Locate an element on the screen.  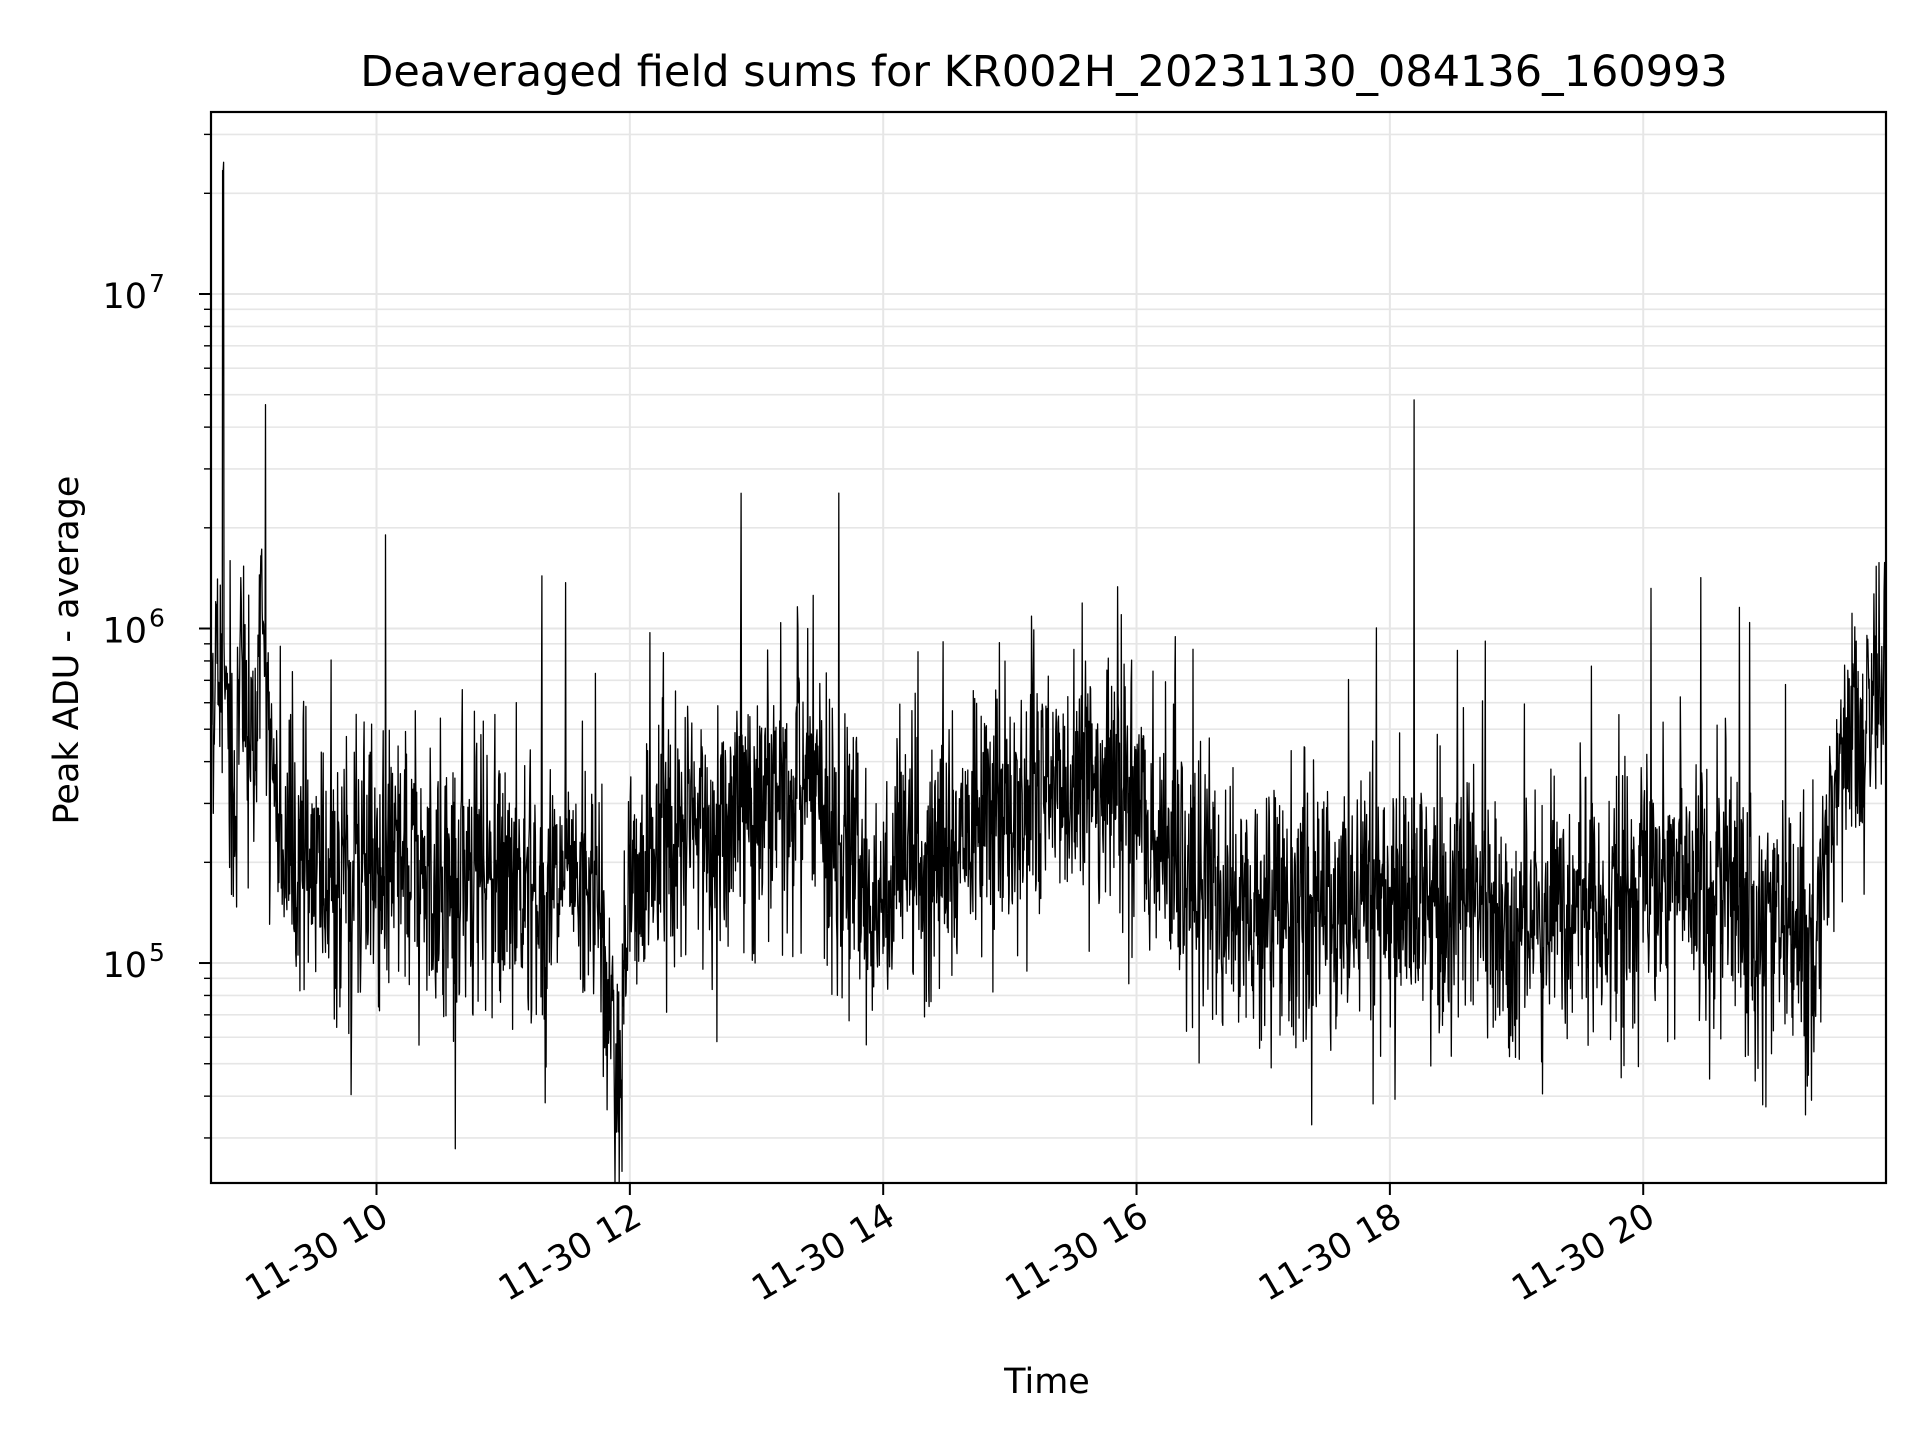
x-tick-label: 11-30 10 is located at coordinates (317, 1252).